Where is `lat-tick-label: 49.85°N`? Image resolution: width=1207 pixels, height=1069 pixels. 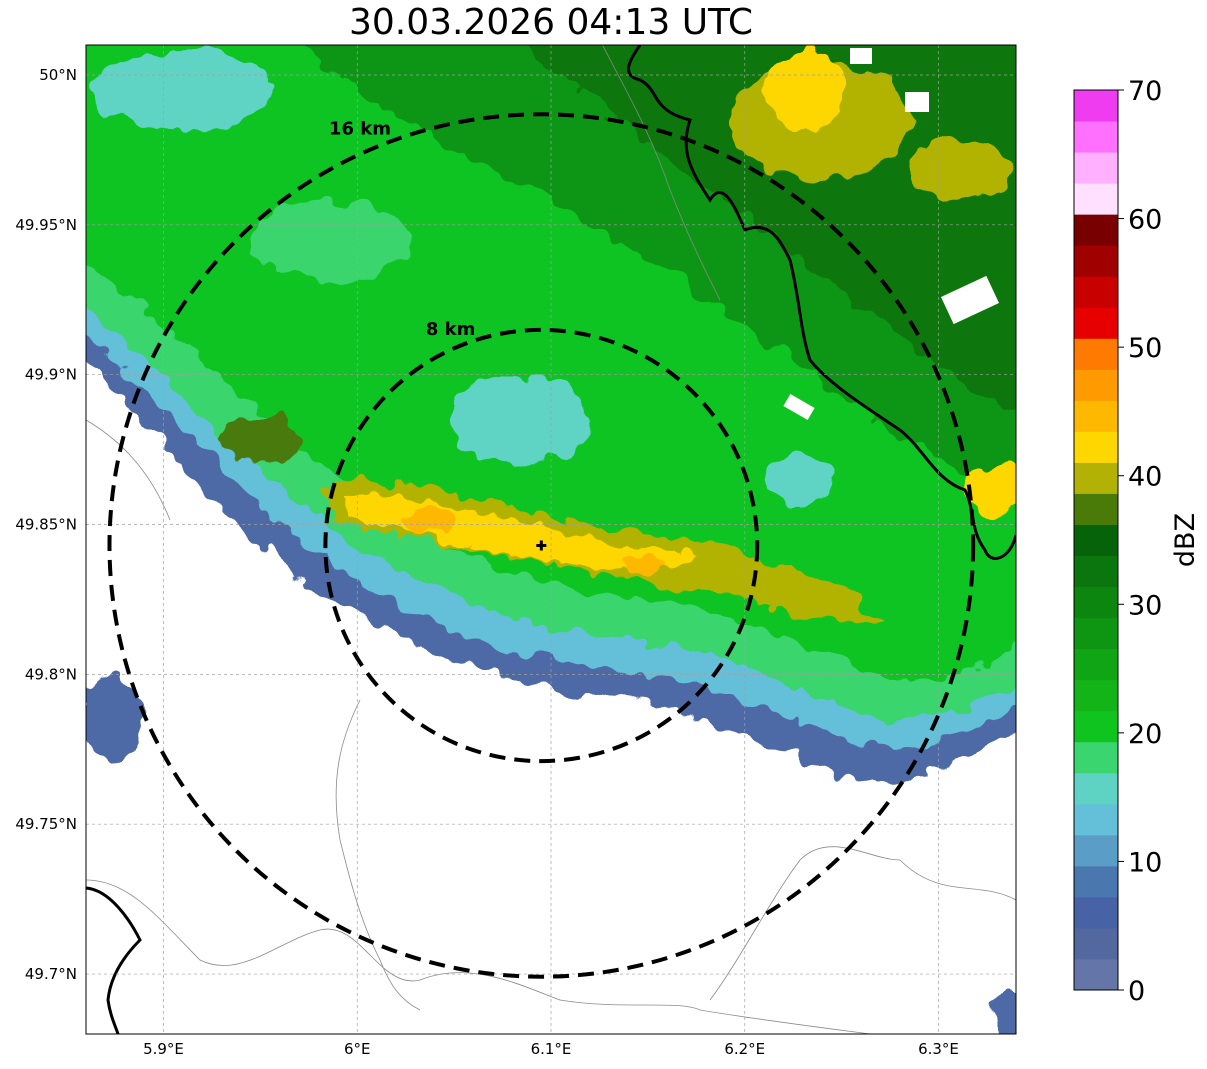 lat-tick-label: 49.85°N is located at coordinates (46, 525).